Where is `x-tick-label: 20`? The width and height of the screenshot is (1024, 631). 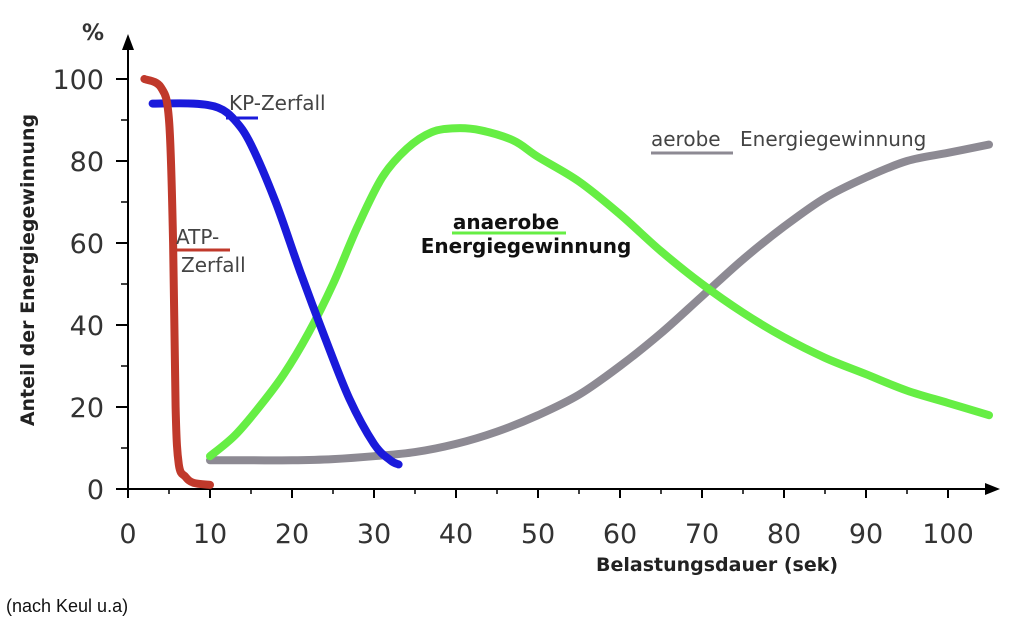
x-tick-label: 20 is located at coordinates (292, 534).